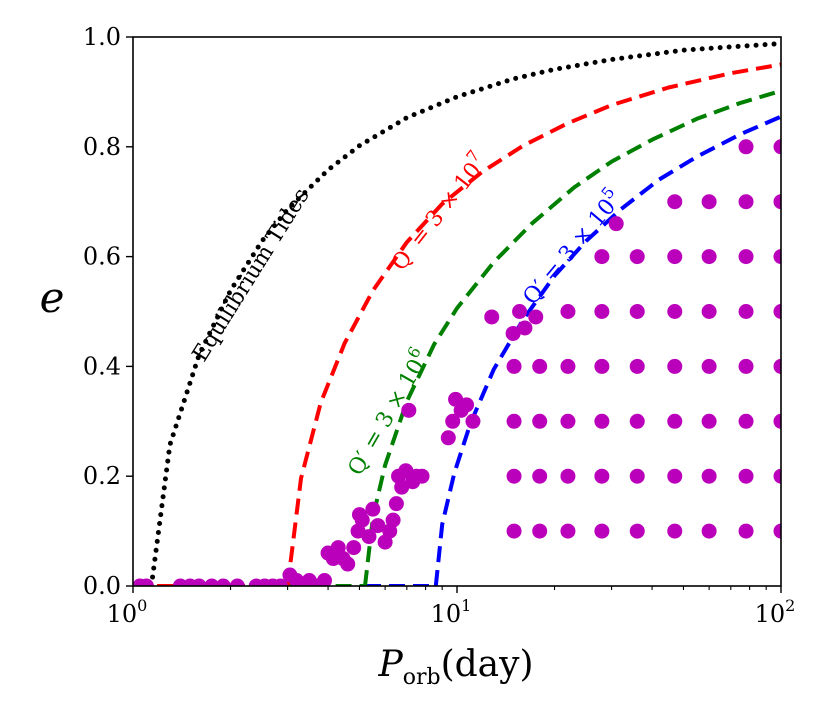 This screenshot has width=830, height=714. I want to click on y-tick-label: 0.2, so click(102, 476).